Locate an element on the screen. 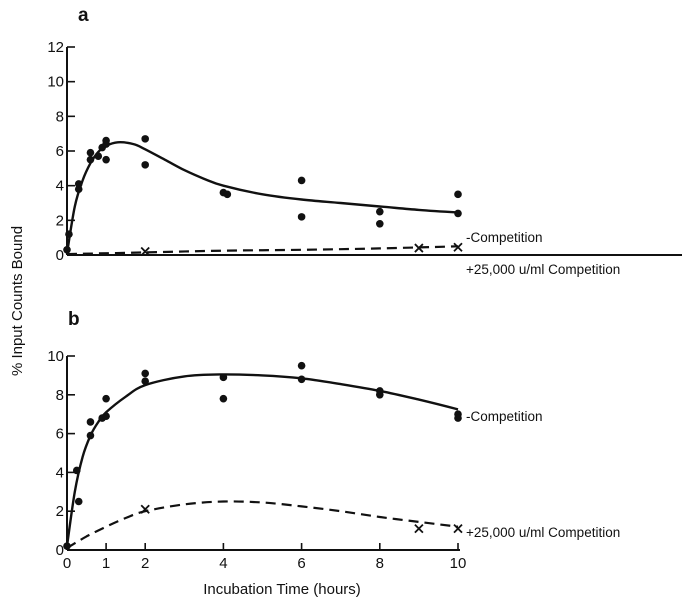 The image size is (688, 601). panel-b-x-tick-label: 0 is located at coordinates (67, 563).